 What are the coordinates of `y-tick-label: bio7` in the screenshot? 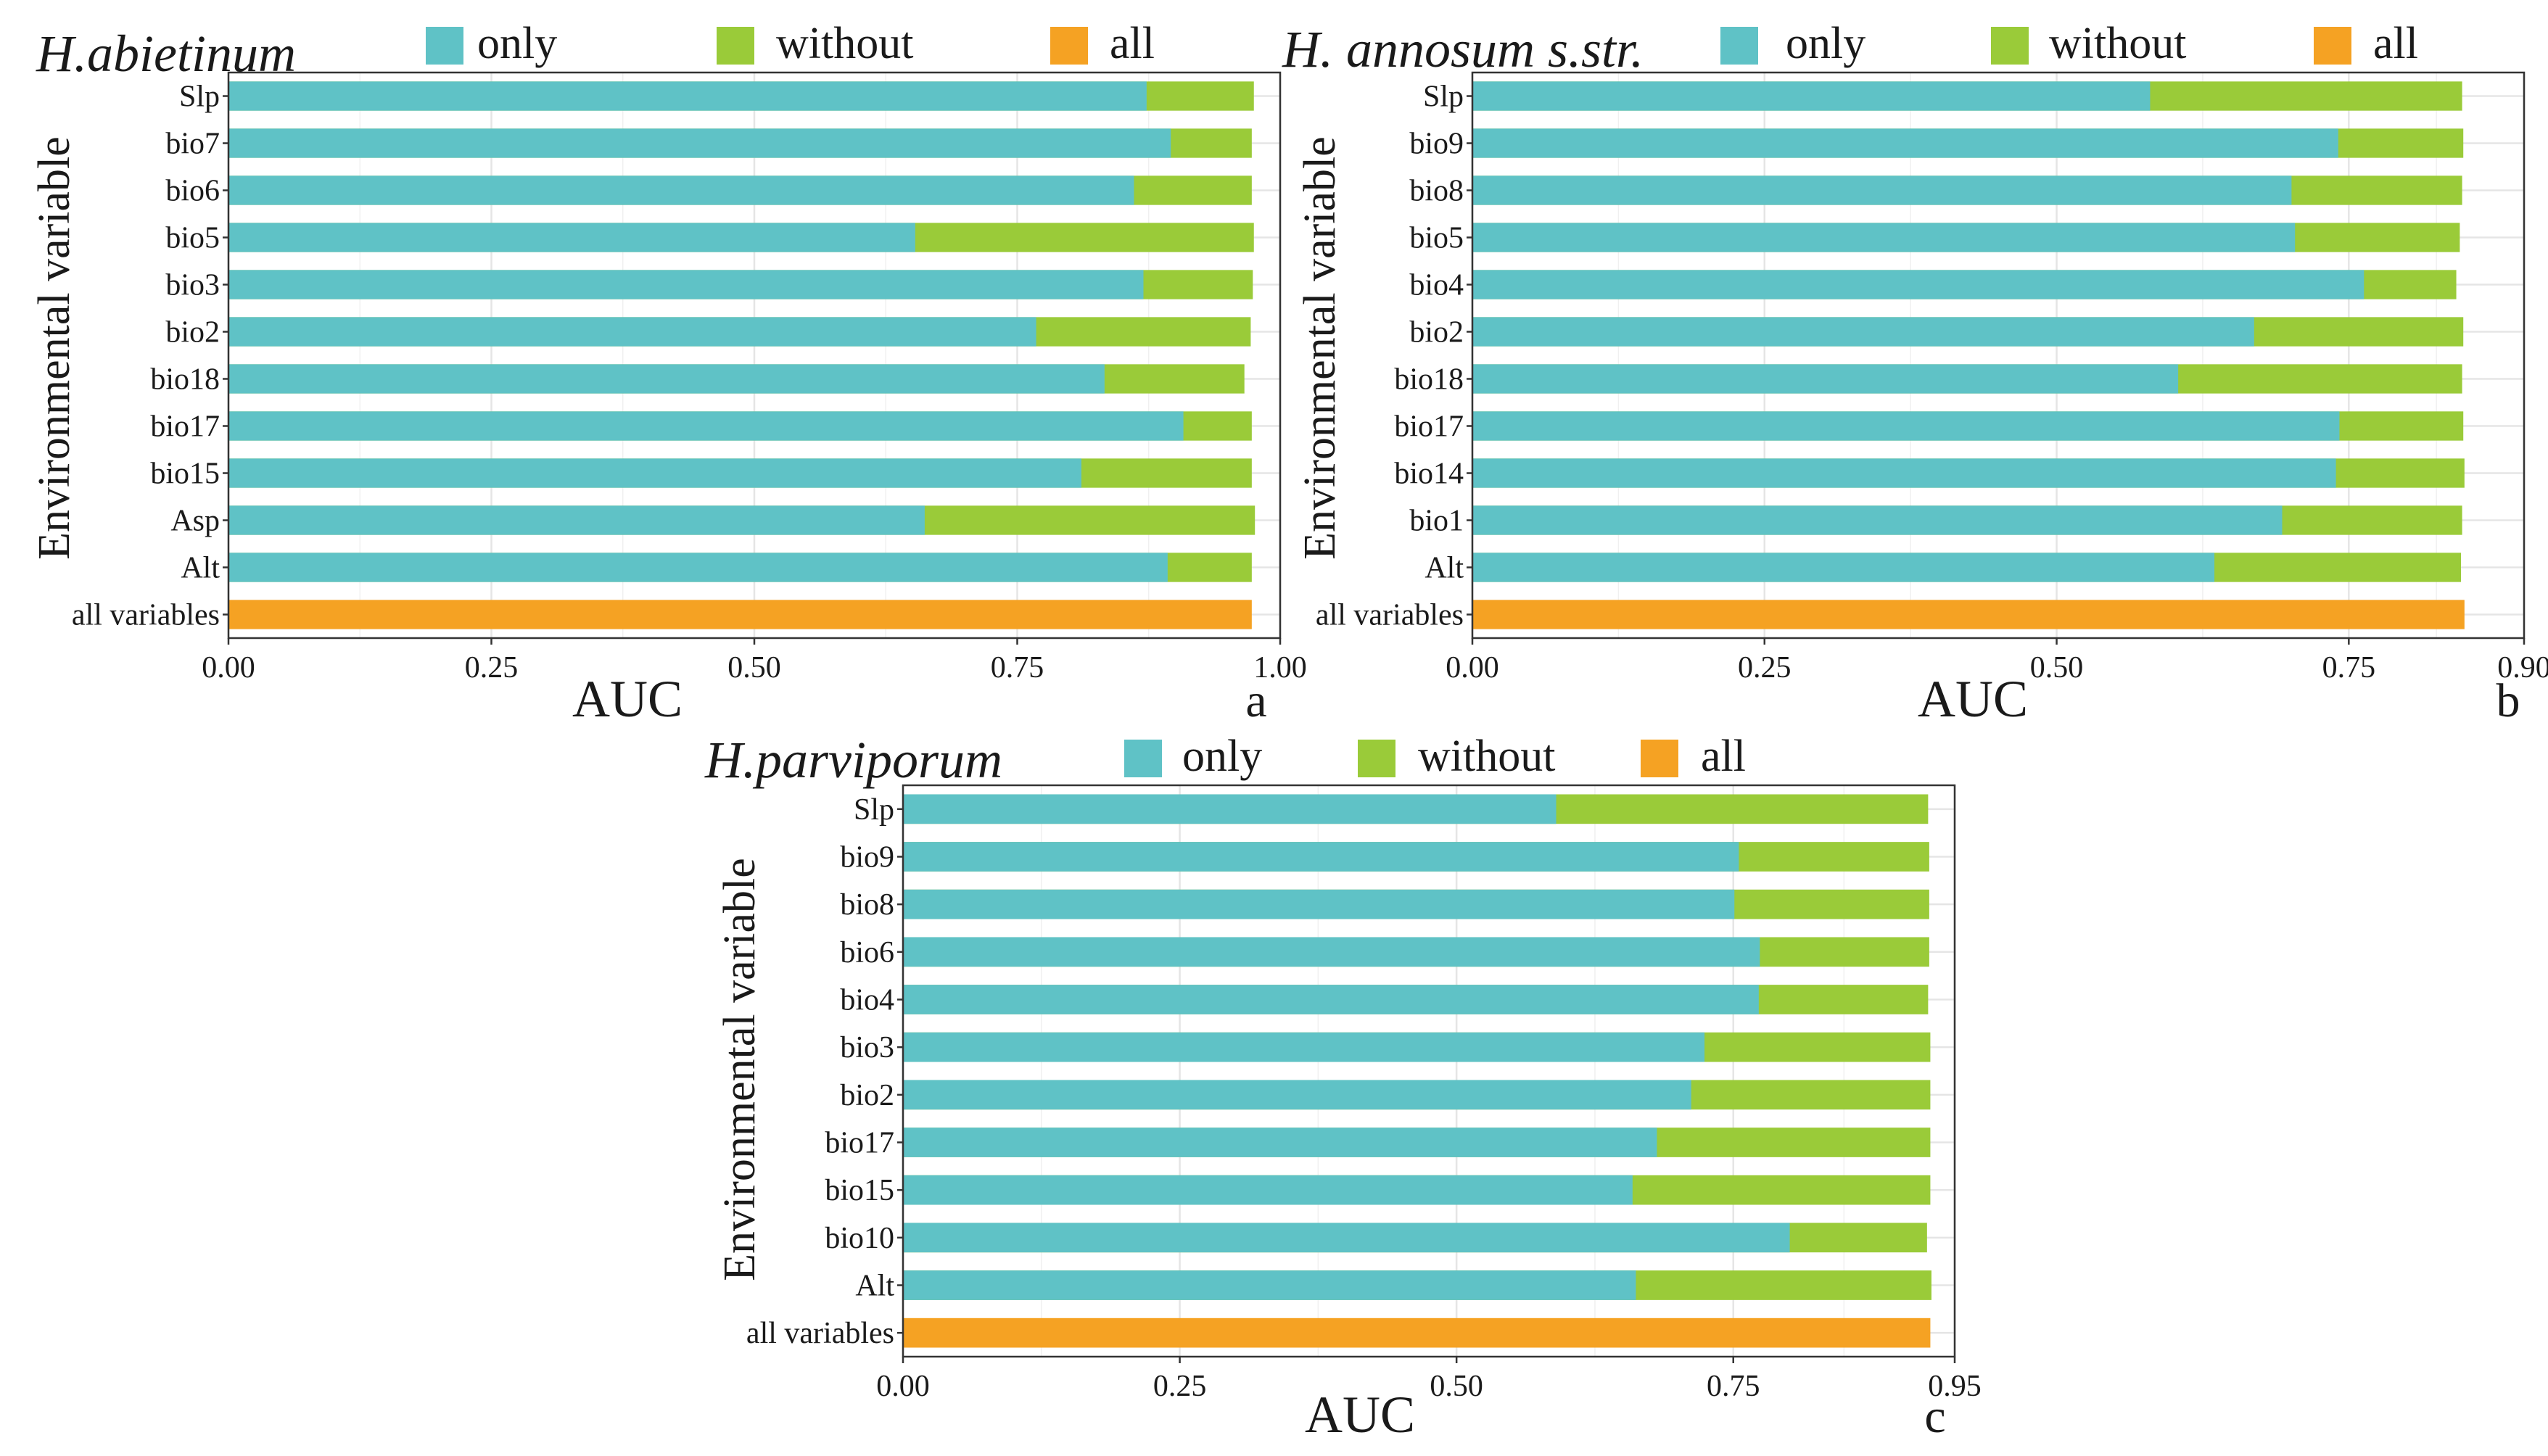 It's located at (193, 144).